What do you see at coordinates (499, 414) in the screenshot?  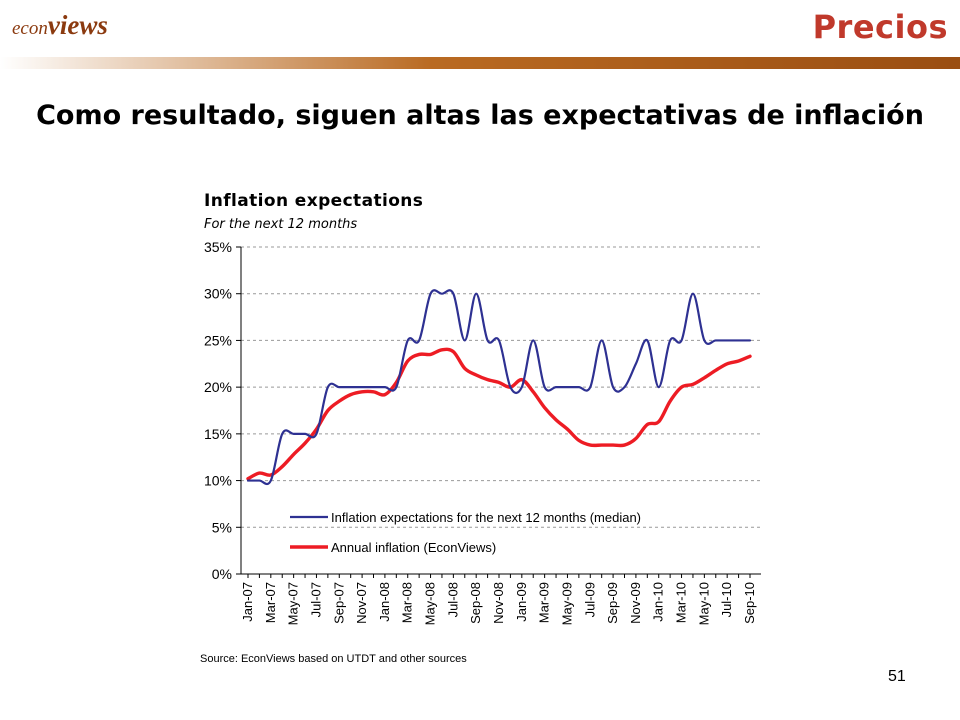 I see `series-line-inflation` at bounding box center [499, 414].